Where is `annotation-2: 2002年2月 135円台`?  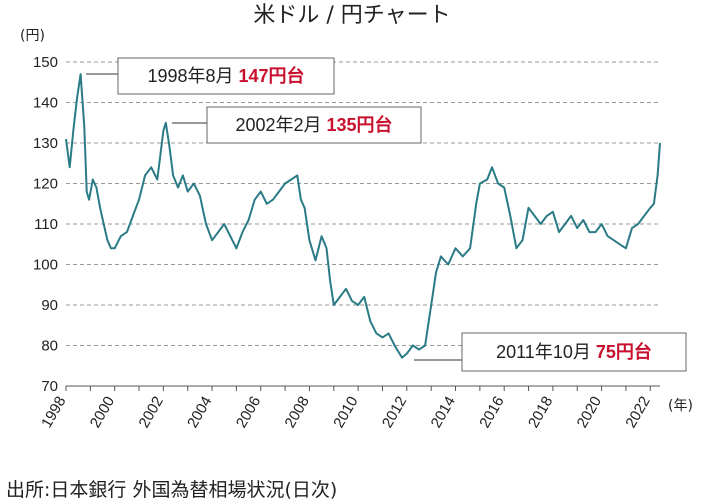 annotation-2: 2002年2月 135円台 is located at coordinates (297, 125).